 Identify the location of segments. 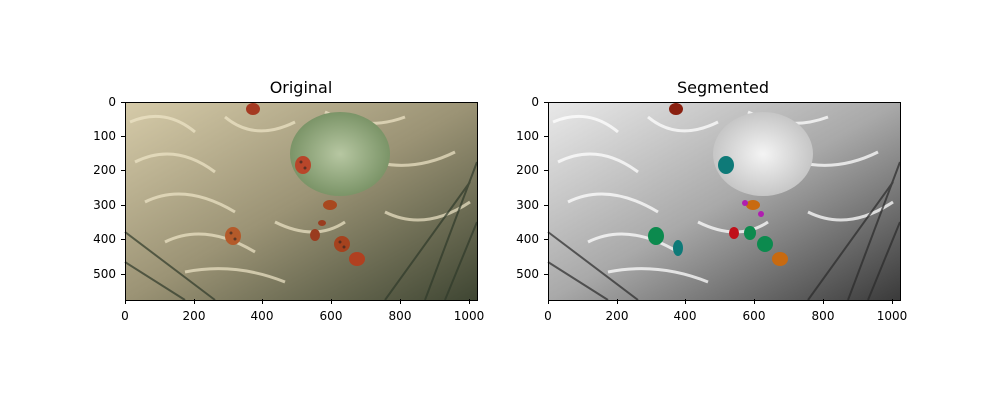
(718, 184).